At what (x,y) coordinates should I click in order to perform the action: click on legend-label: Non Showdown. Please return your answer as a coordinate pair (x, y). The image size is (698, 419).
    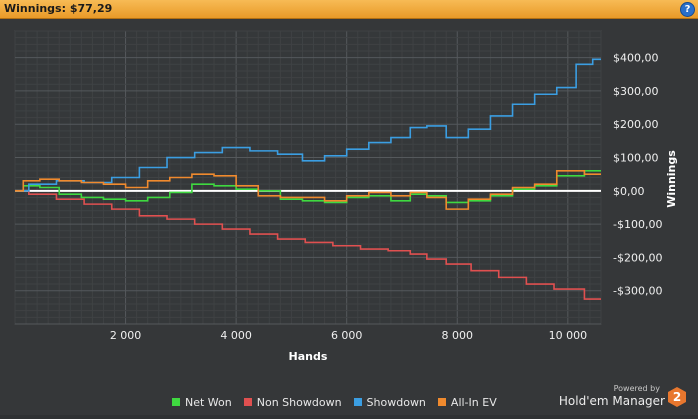
    Looking at the image, I should click on (299, 402).